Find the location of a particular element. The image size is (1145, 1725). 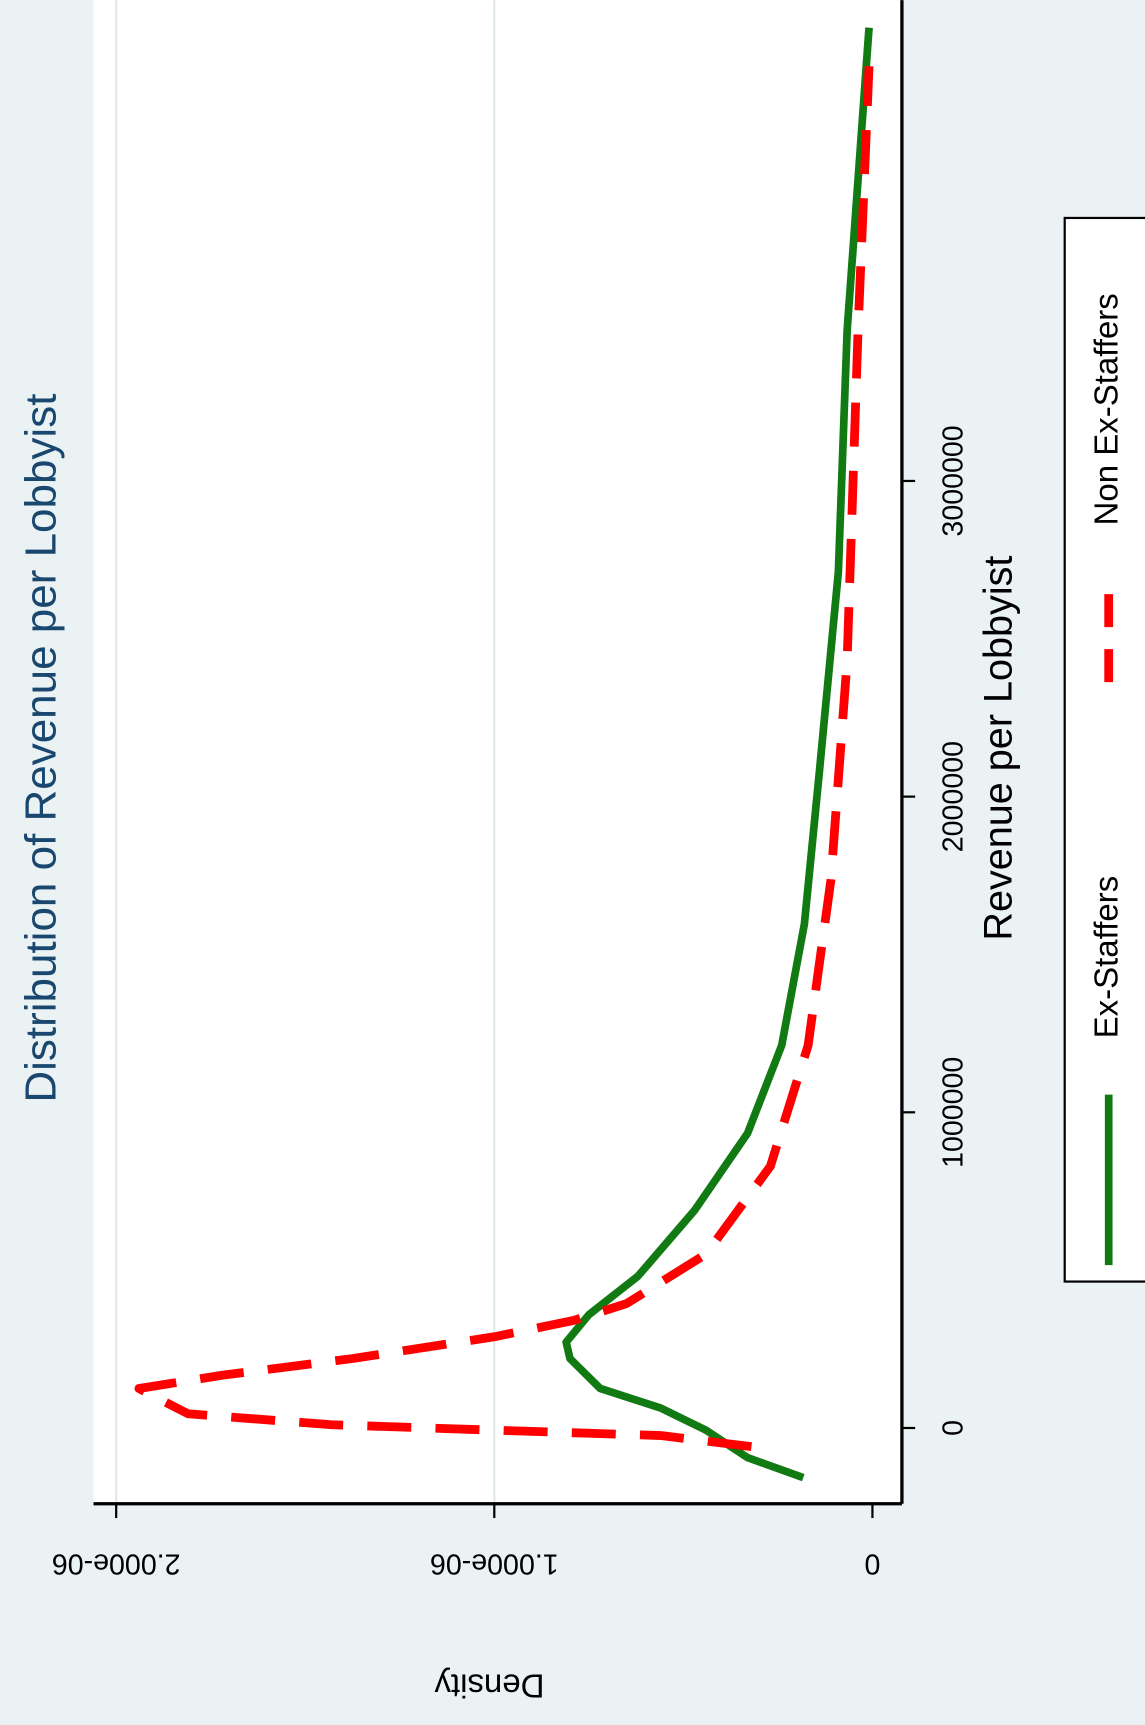

y-tick-label: 2.000e-06 is located at coordinates (116, 1563).